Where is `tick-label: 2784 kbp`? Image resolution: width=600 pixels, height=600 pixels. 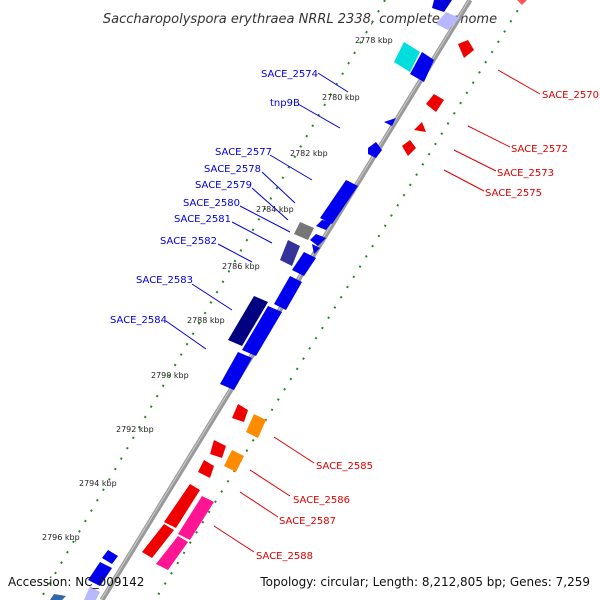
tick-label: 2784 kbp is located at coordinates (275, 209).